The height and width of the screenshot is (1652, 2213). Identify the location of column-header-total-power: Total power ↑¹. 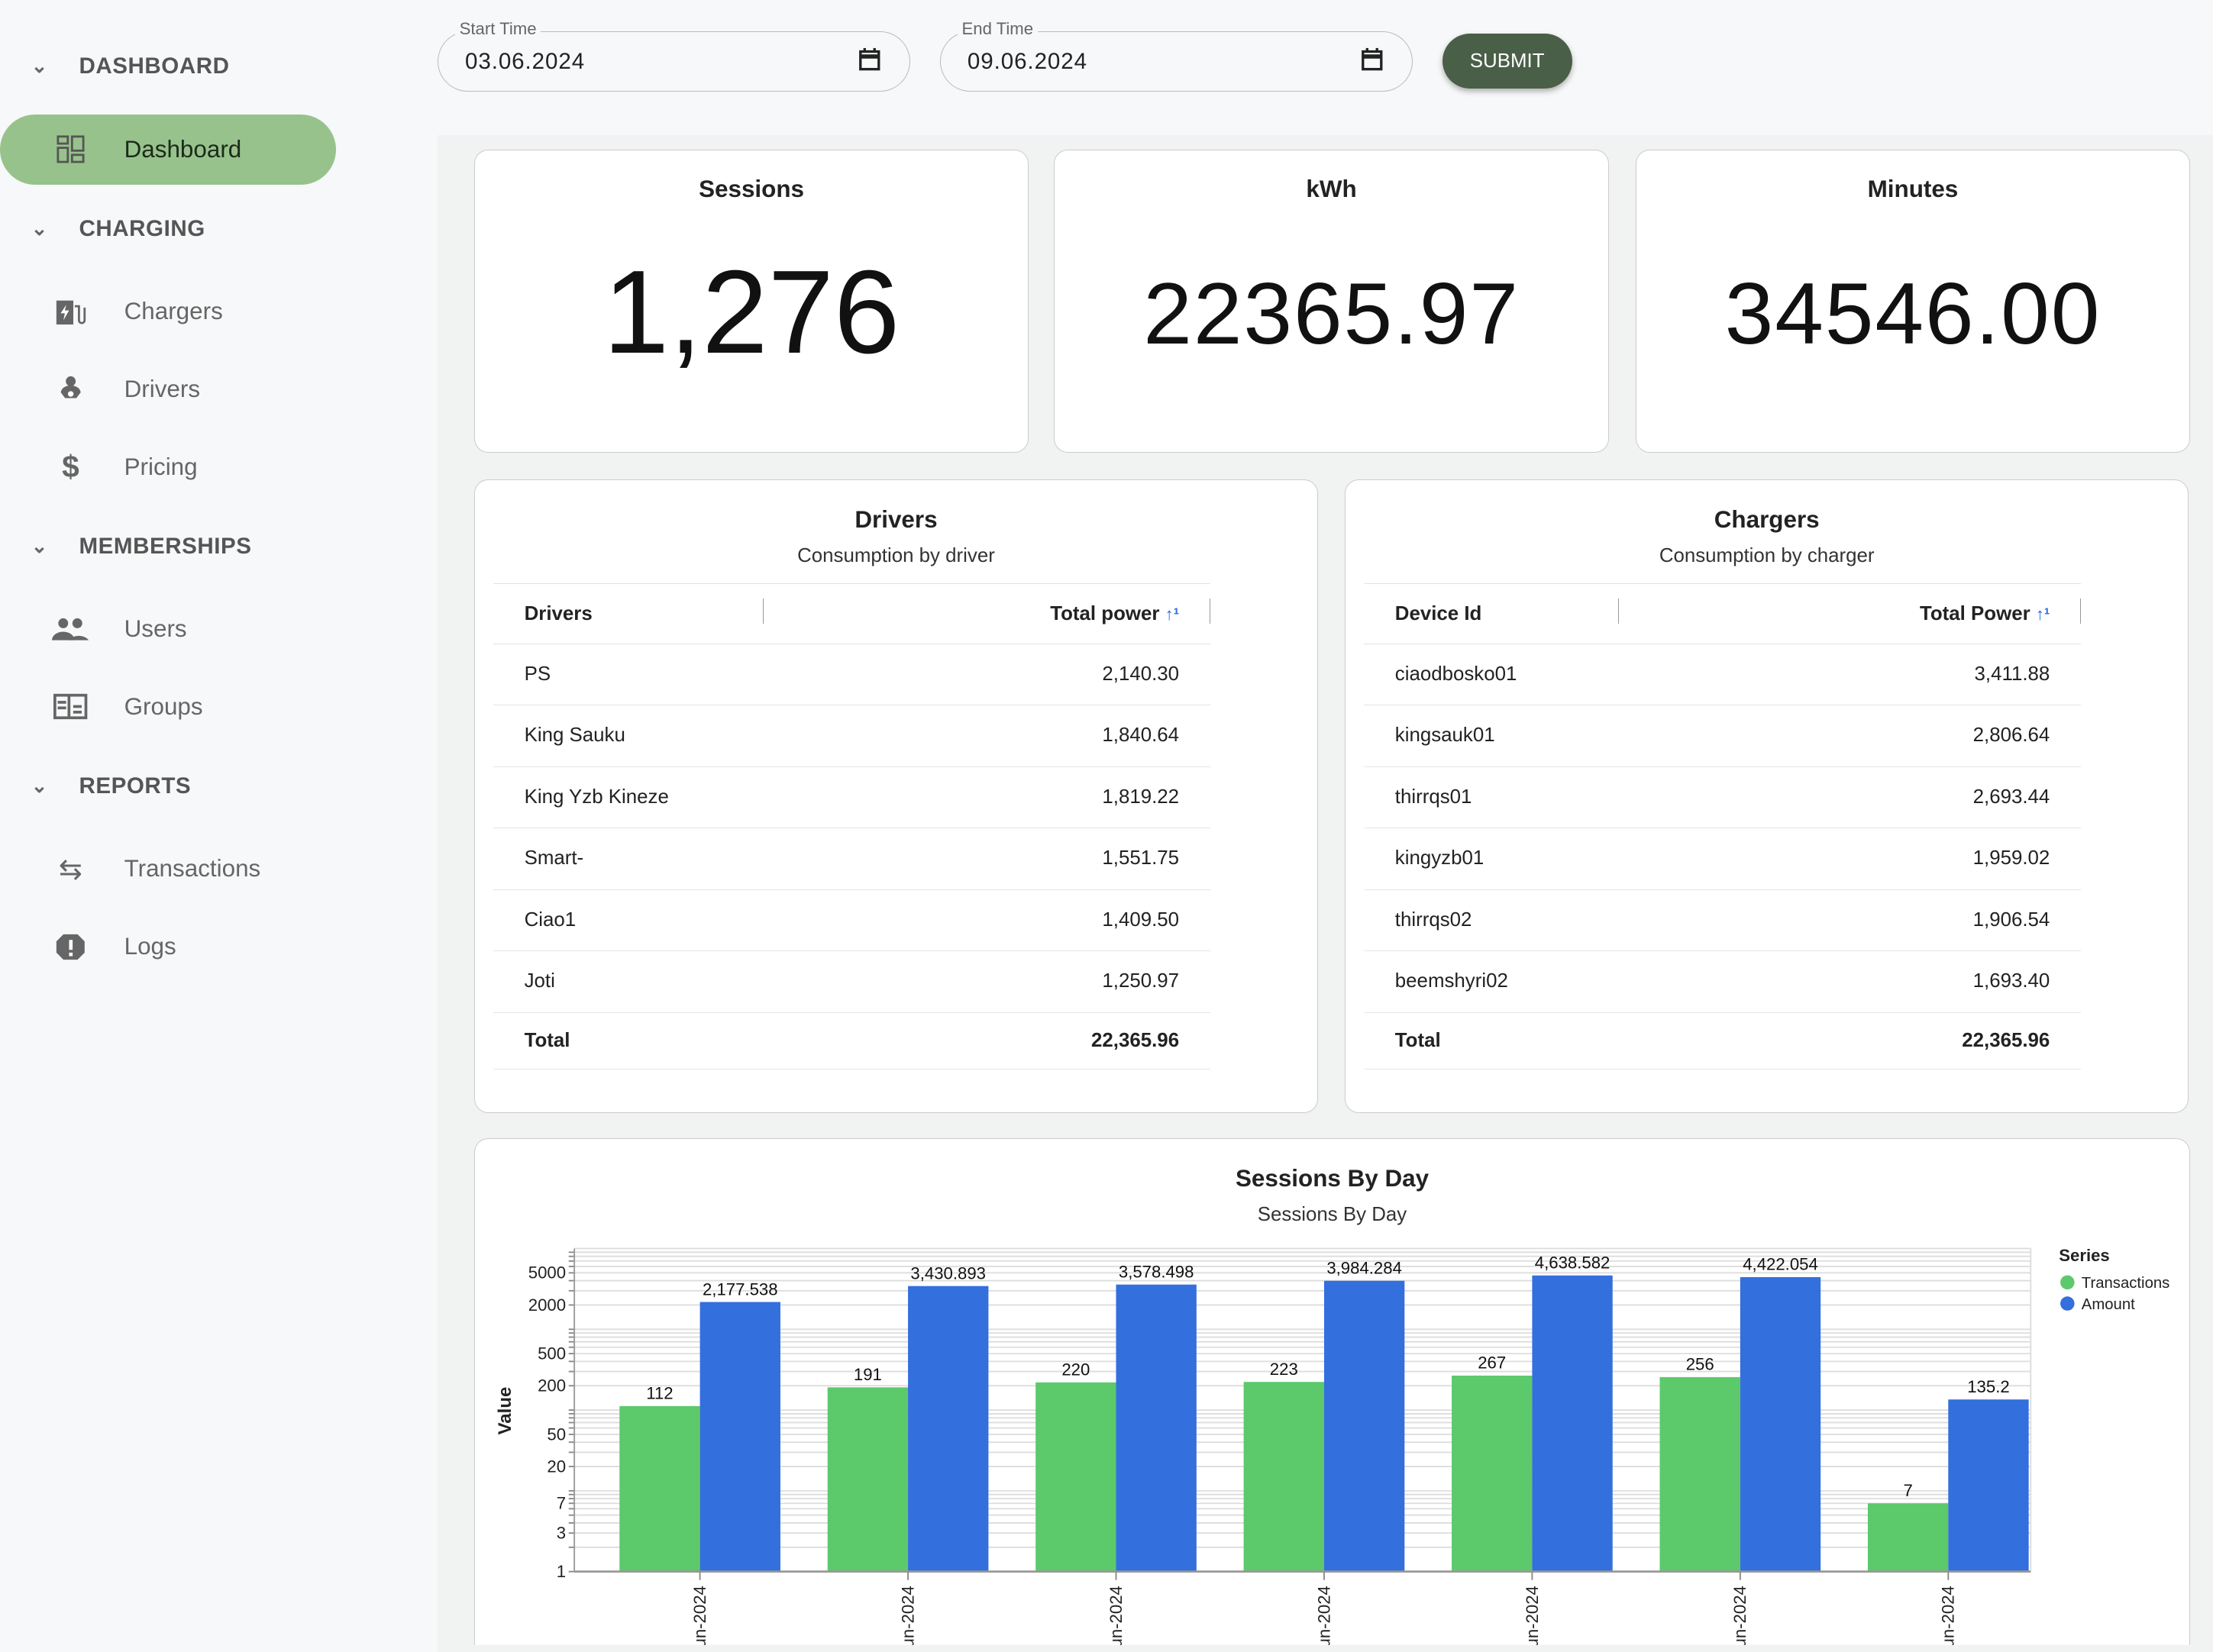
(1037, 613).